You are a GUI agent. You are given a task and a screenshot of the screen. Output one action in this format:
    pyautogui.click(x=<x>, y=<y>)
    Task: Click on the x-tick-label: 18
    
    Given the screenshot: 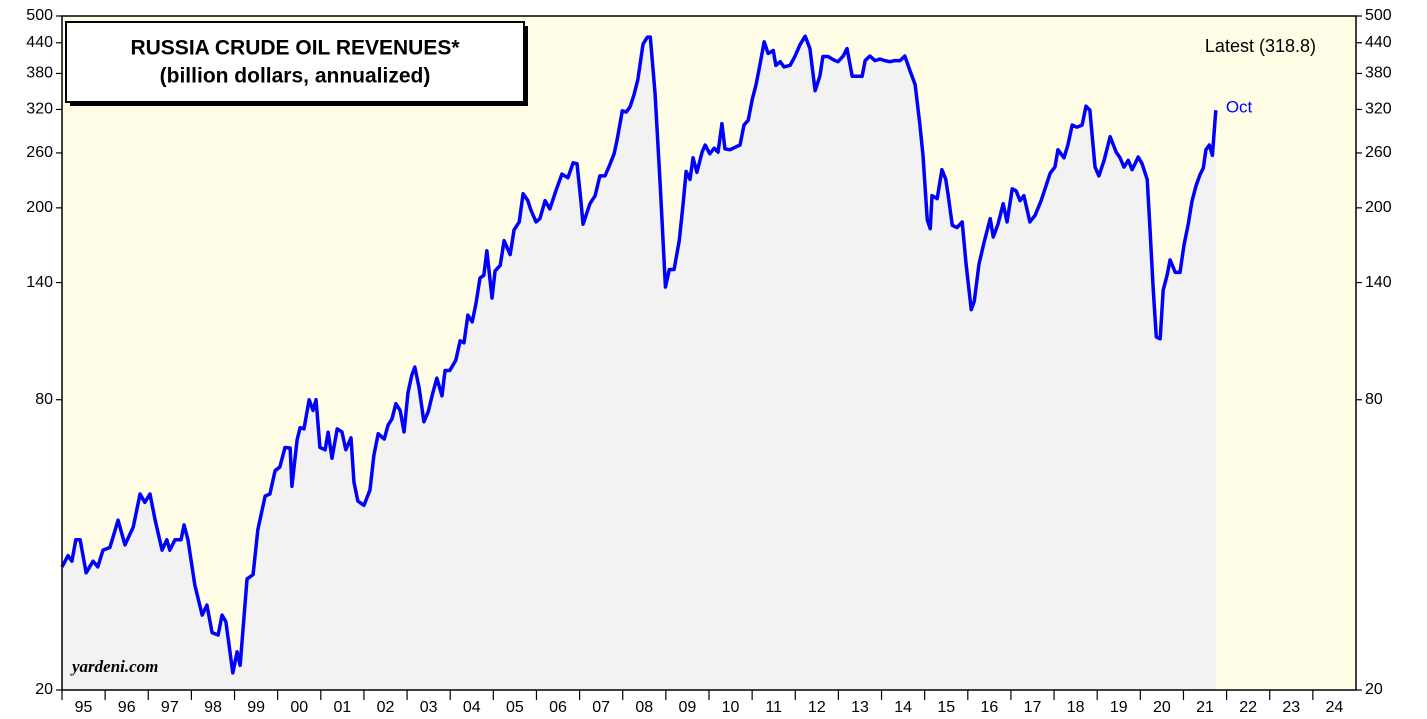 What is the action you would take?
    pyautogui.click(x=1076, y=707)
    